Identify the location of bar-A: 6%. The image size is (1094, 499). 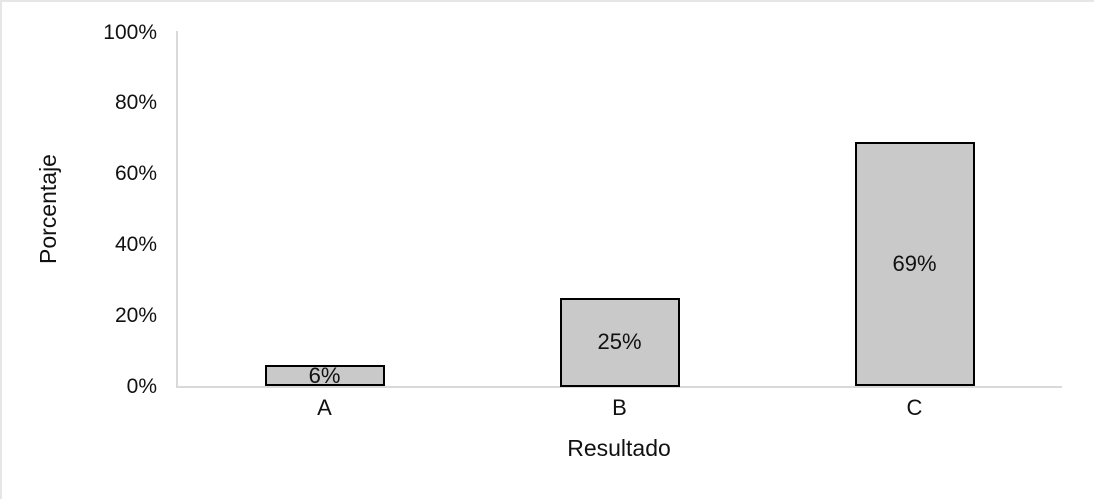
(324, 375).